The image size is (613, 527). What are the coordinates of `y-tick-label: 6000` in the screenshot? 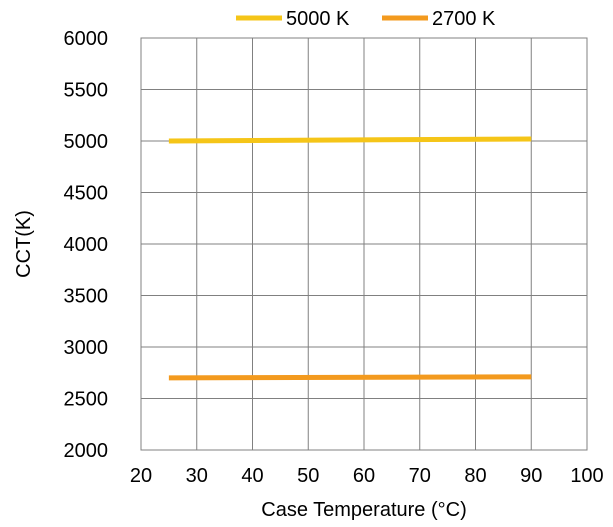 It's located at (86, 39).